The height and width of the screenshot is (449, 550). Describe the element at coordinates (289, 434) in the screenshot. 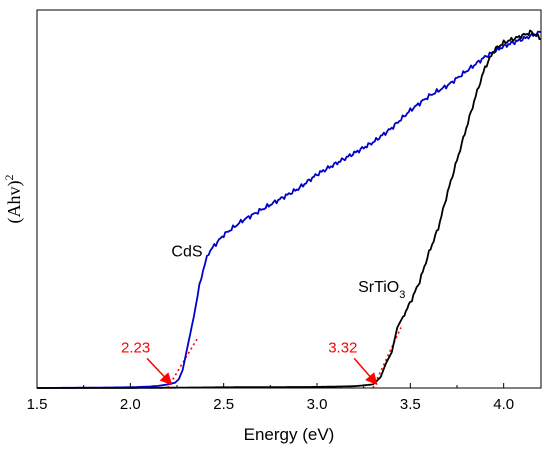

I see `x-axis-label: Energy (eV)` at that location.